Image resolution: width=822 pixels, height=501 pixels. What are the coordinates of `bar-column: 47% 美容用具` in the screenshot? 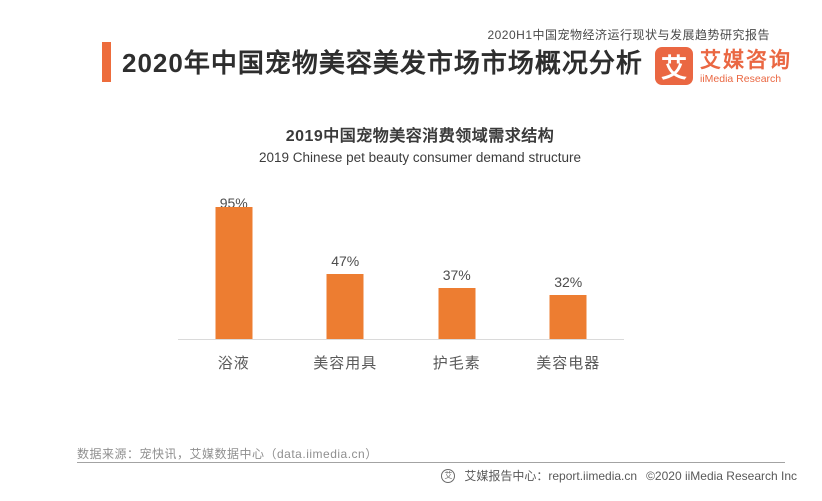 It's located at (346, 283).